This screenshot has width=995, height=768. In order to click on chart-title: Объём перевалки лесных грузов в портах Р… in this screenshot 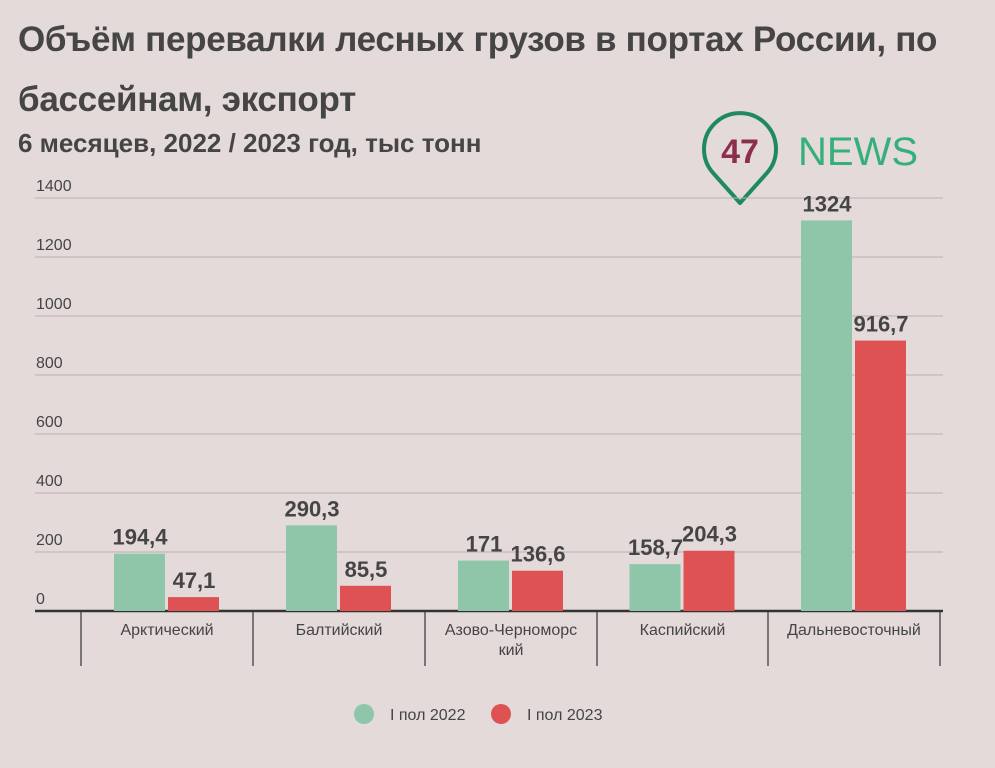, I will do `click(478, 69)`.